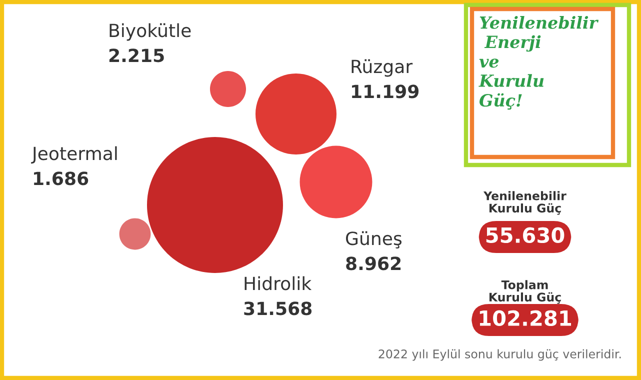 This screenshot has width=641, height=380. Describe the element at coordinates (538, 63) in the screenshot. I see `text: Yenilenebilir Enerji ve Kurulu Güç!` at that location.